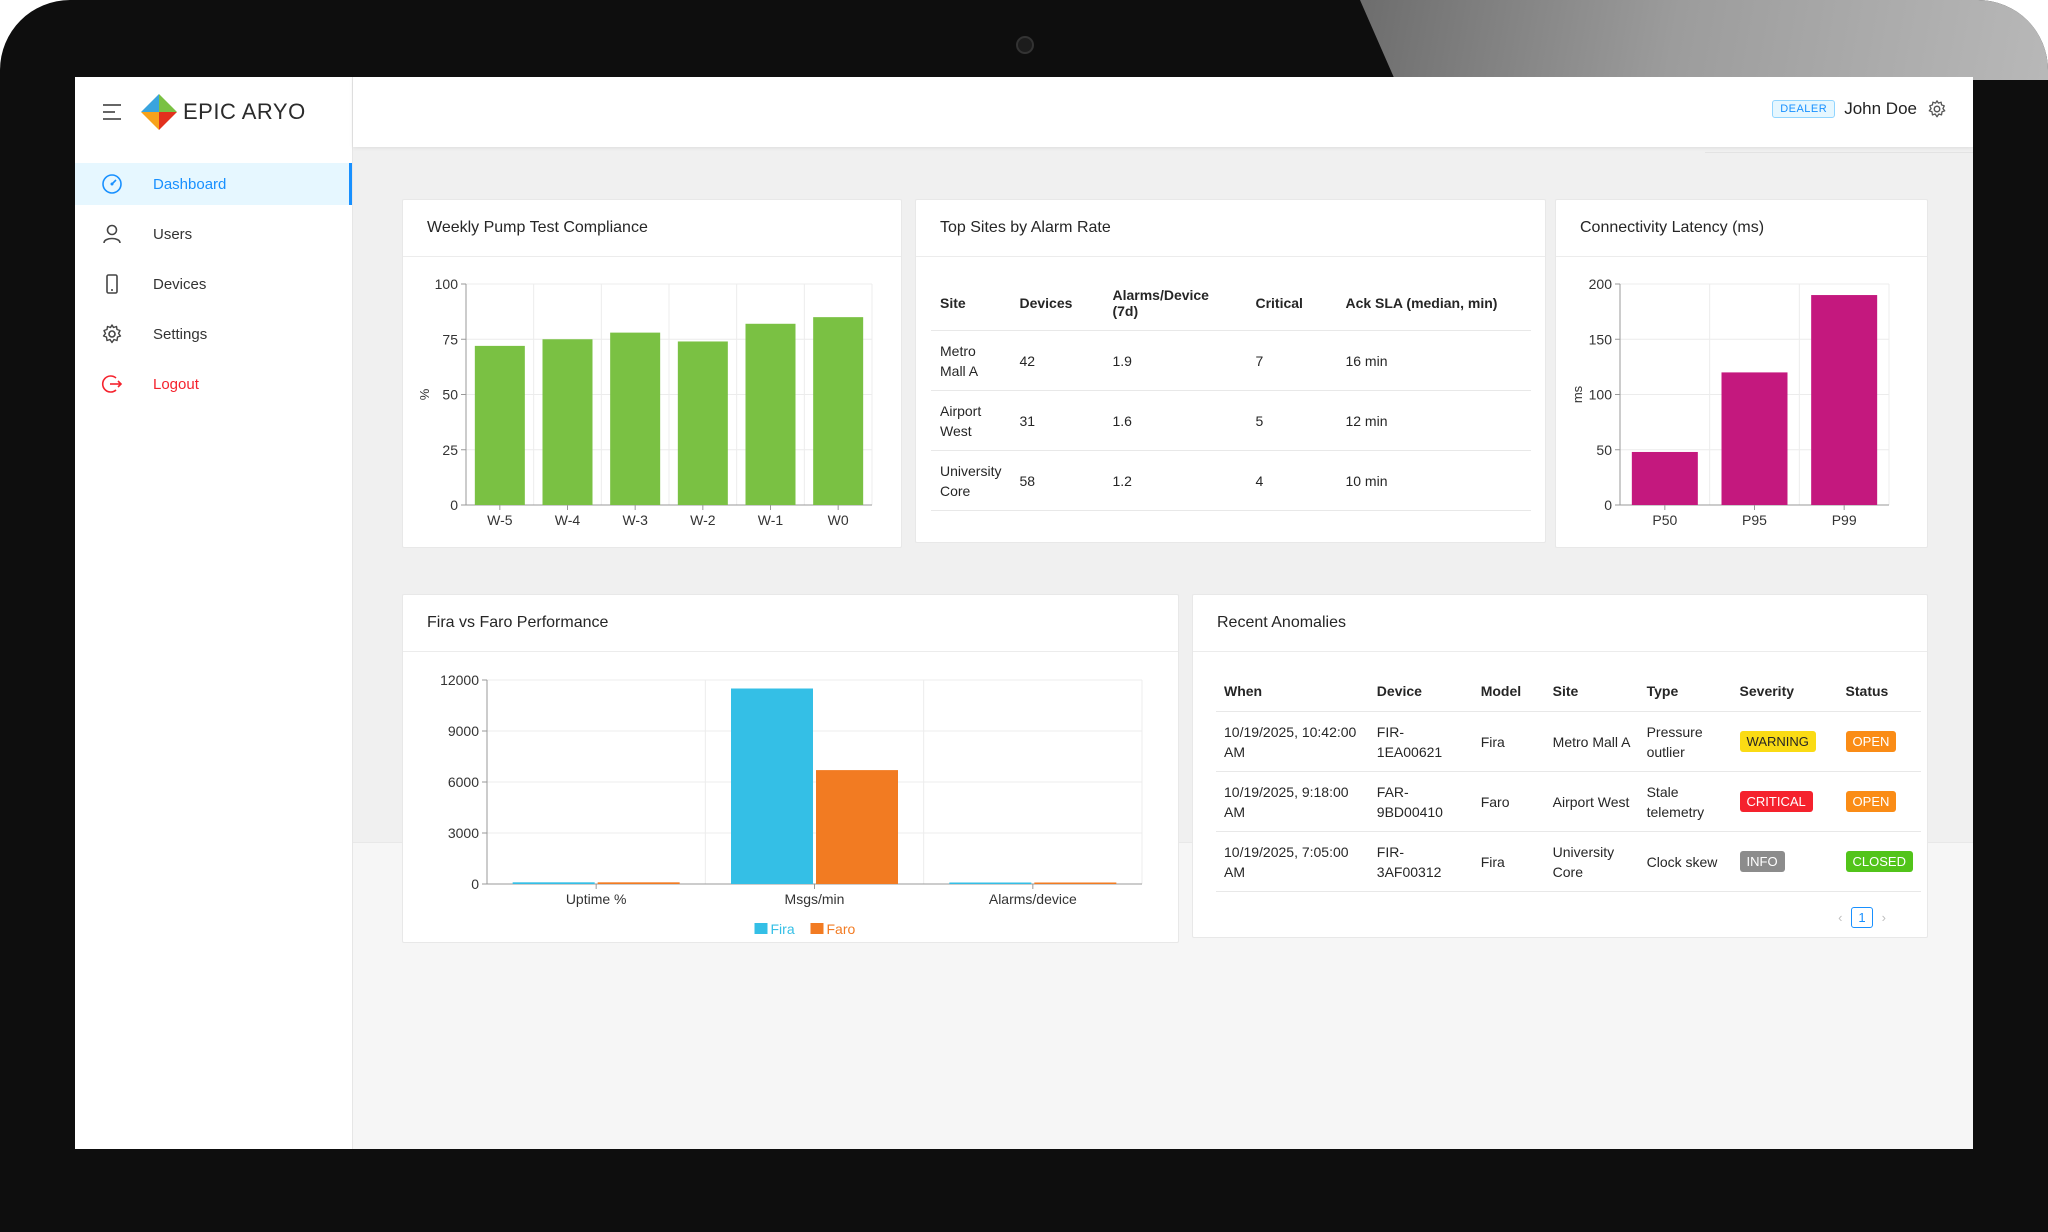  What do you see at coordinates (1057, 480) in the screenshot?
I see `table-cell: 58` at bounding box center [1057, 480].